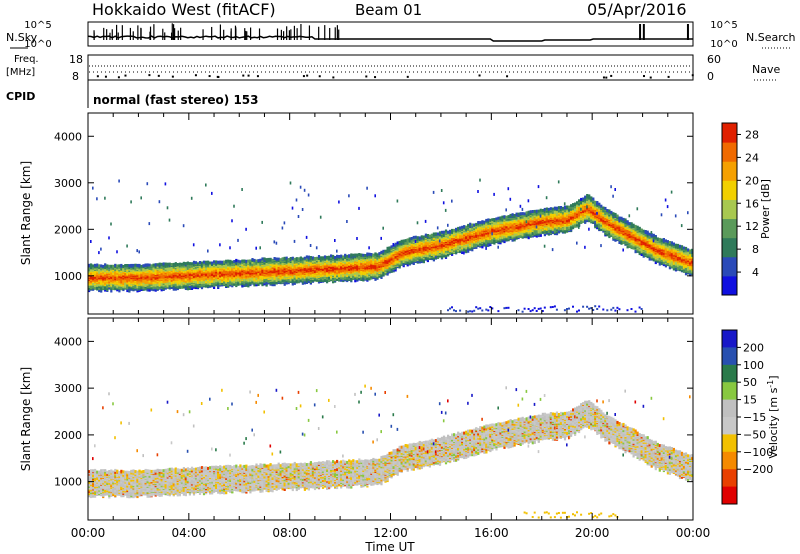  What do you see at coordinates (766, 69) in the screenshot?
I see `nave-label: Nave` at bounding box center [766, 69].